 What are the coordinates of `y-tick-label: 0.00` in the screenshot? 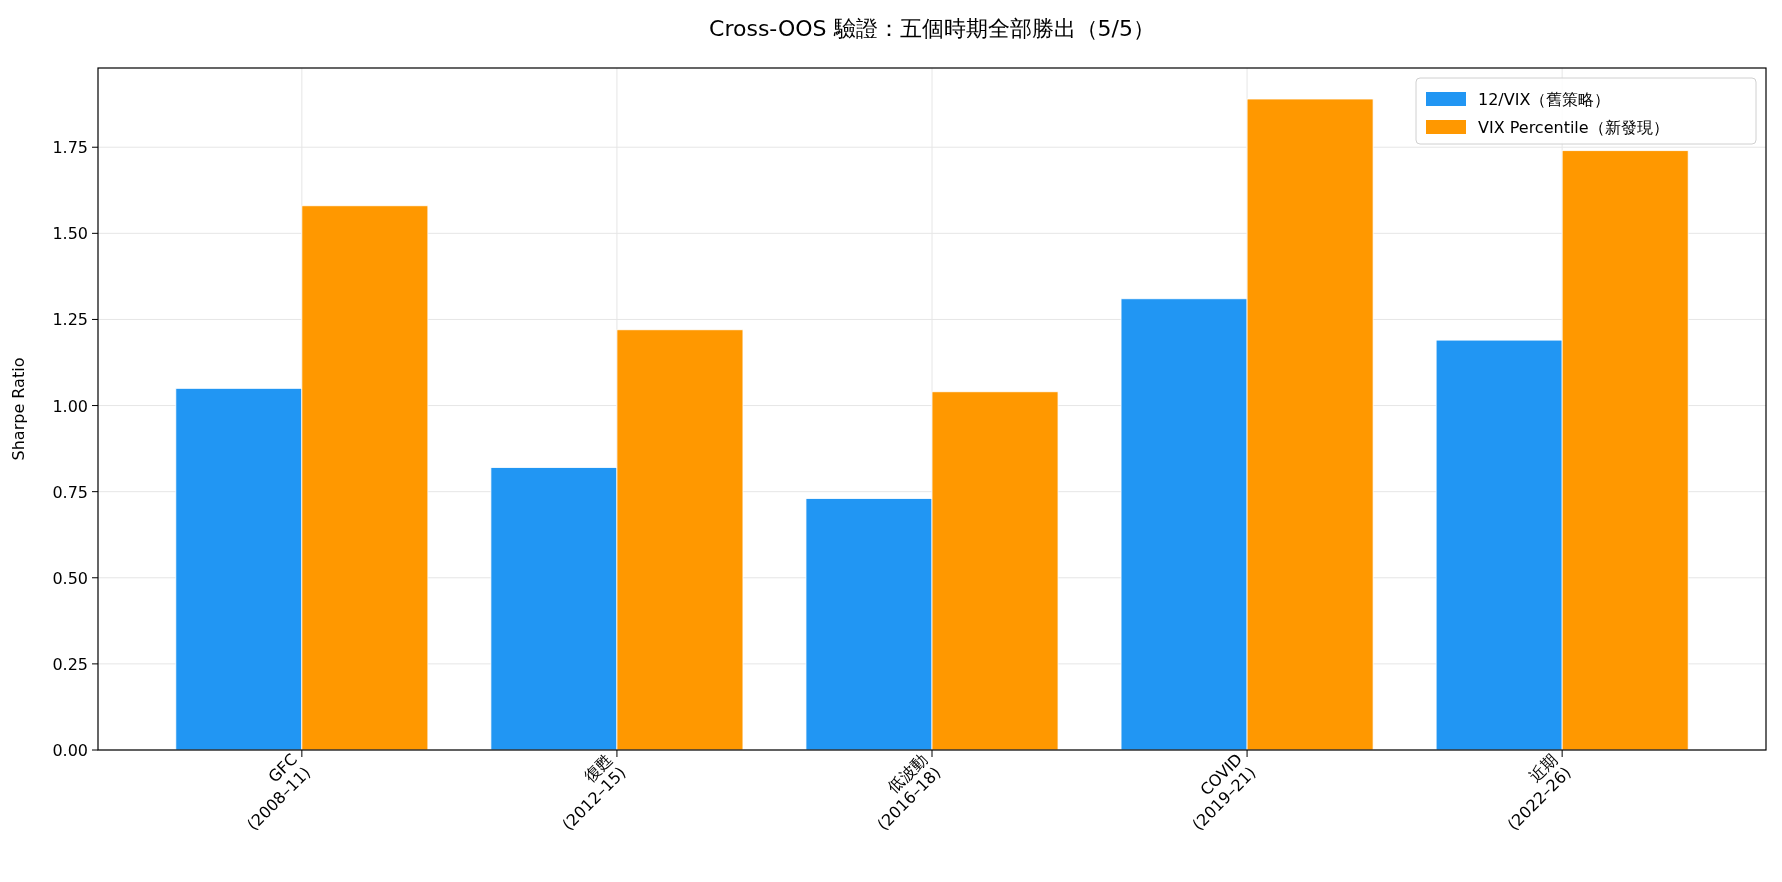 It's located at (70, 750).